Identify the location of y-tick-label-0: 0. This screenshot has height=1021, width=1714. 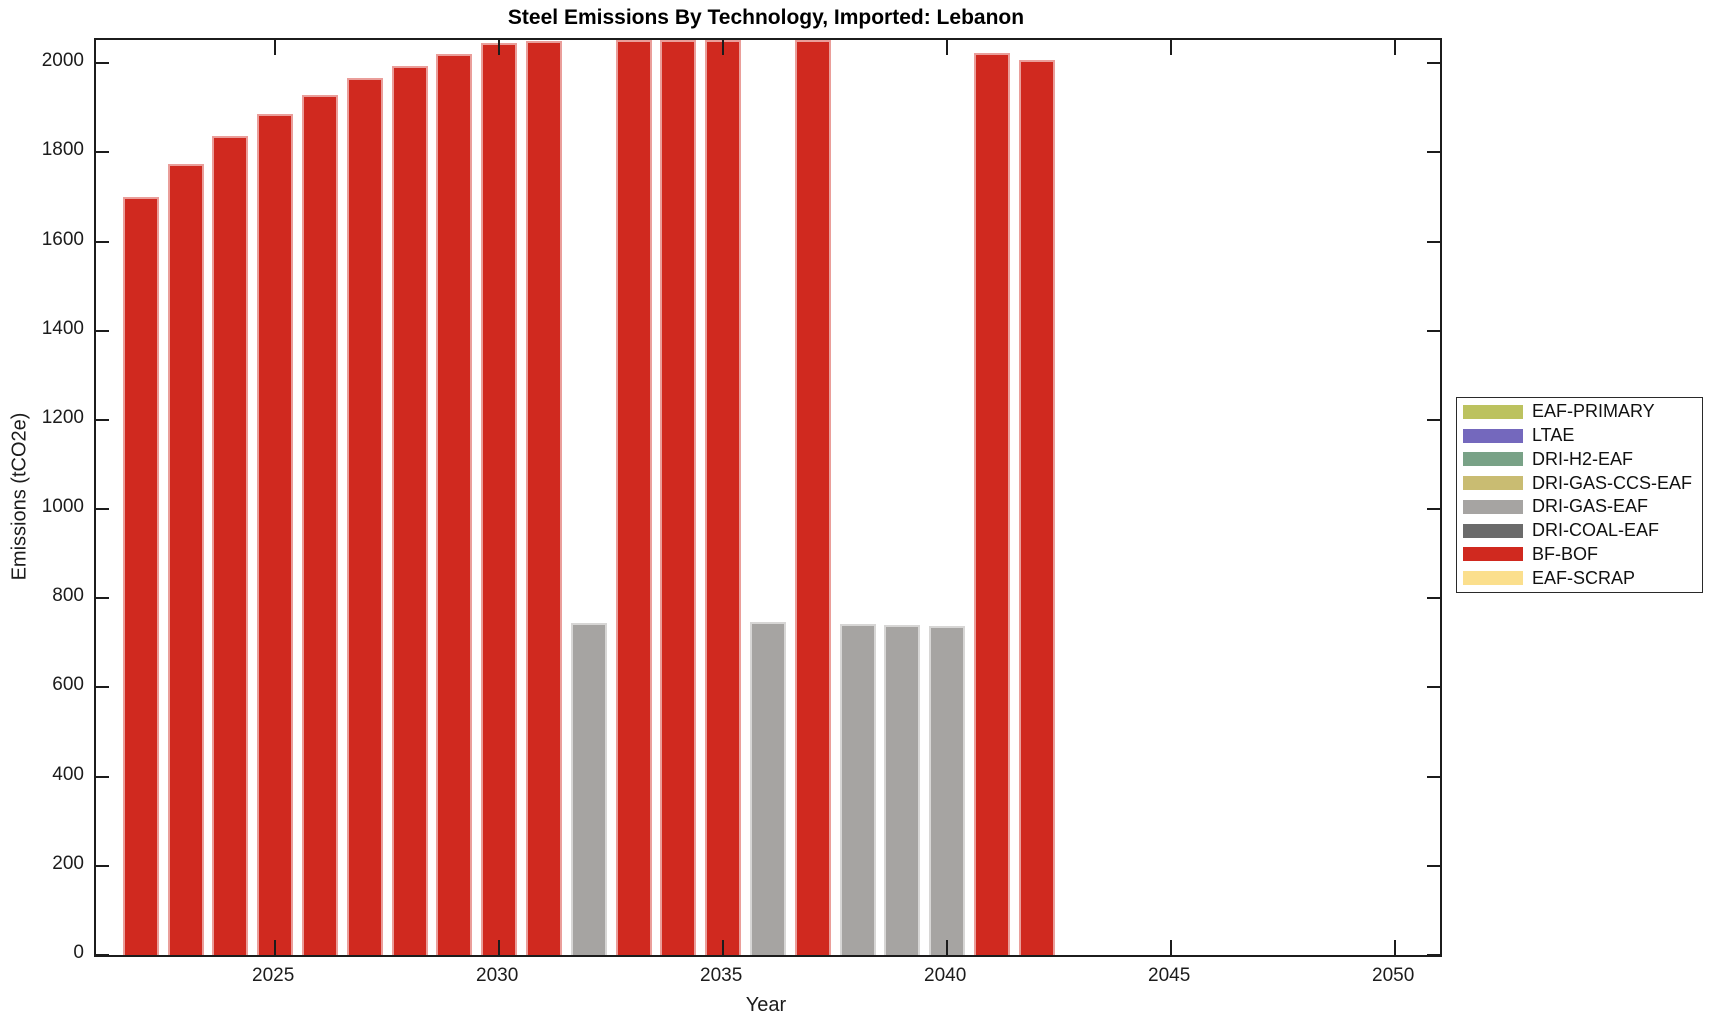
(78, 952).